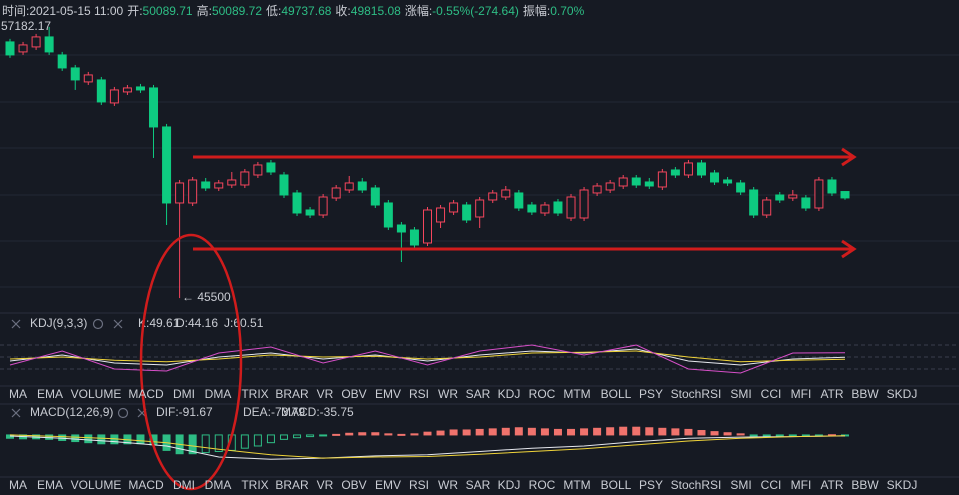 The width and height of the screenshot is (959, 495). I want to click on legend-label: D:44.16, so click(197, 323).